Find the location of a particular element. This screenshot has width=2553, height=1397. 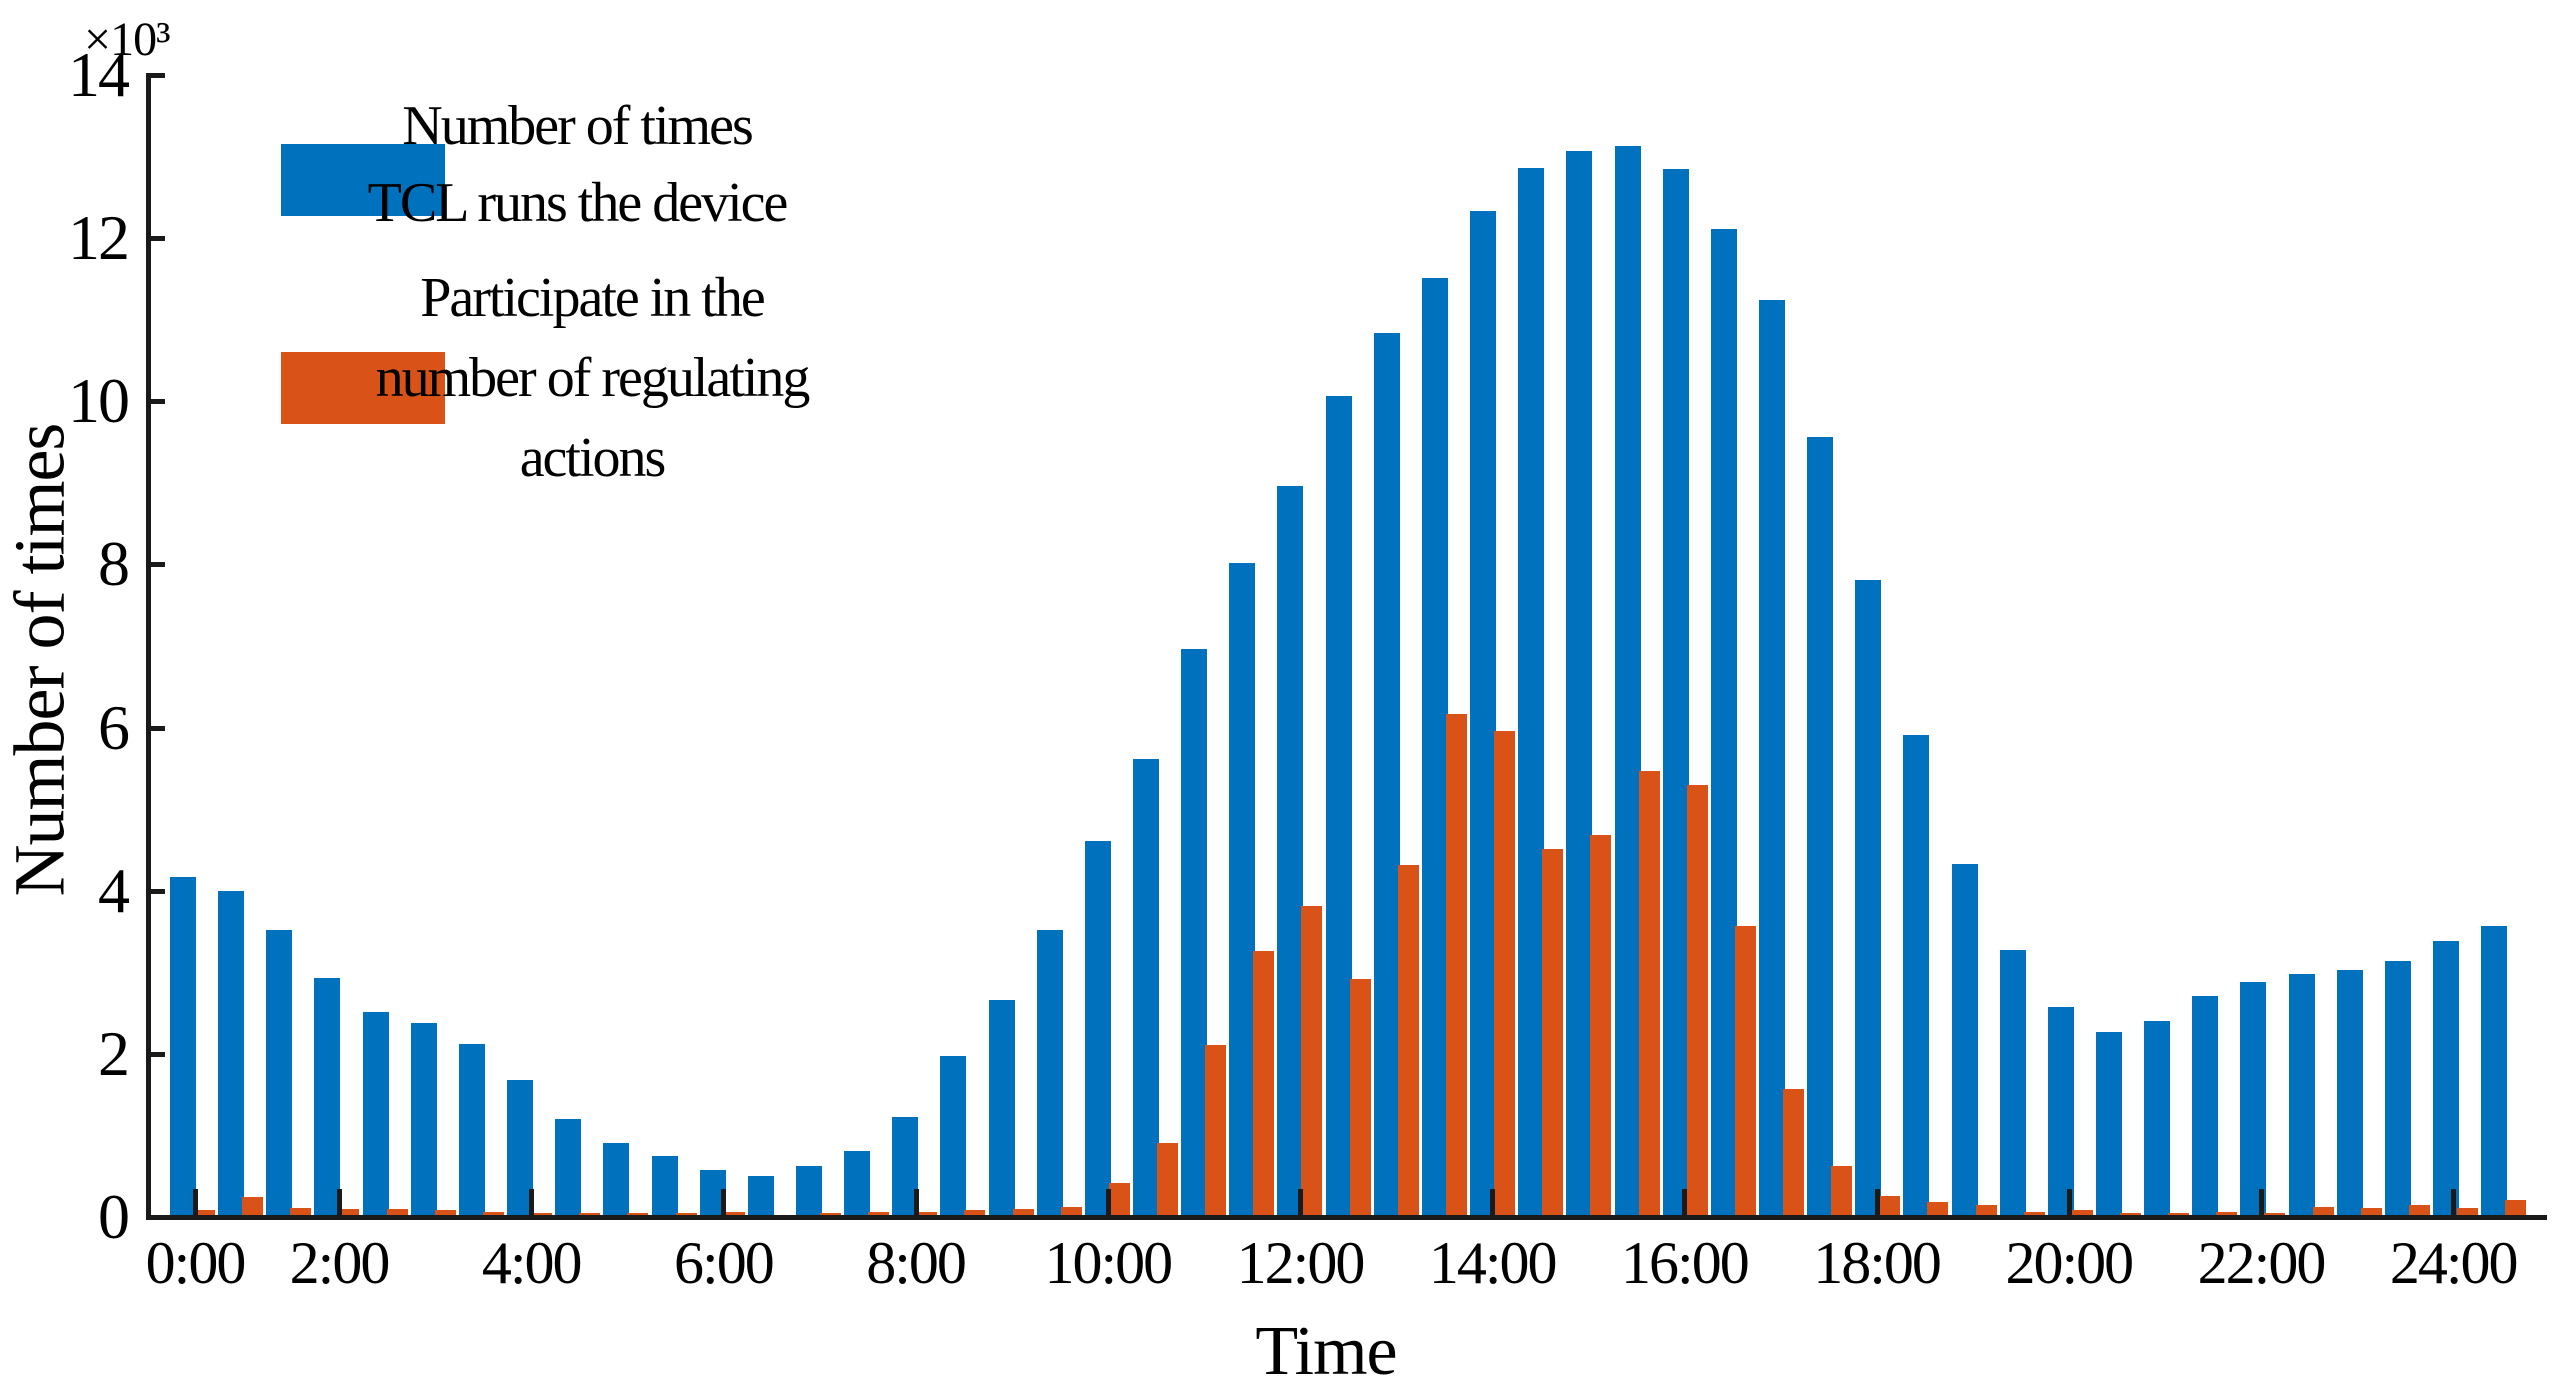

x-axis-line is located at coordinates (1346, 1217).